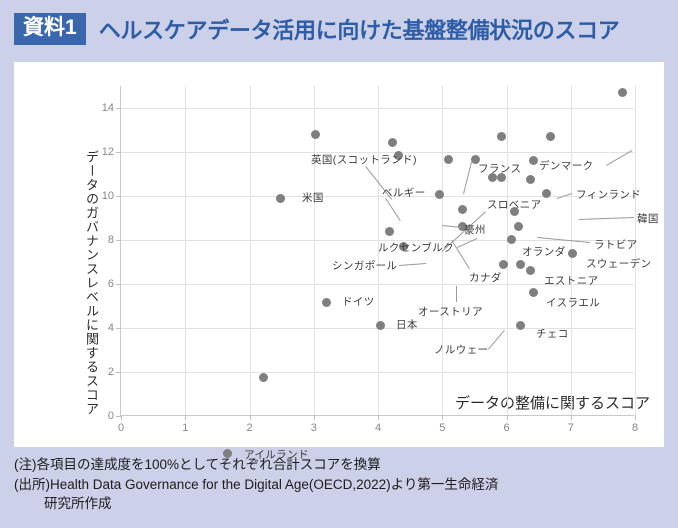 This screenshot has height=528, width=678. I want to click on data-point-label: フランス, so click(500, 169).